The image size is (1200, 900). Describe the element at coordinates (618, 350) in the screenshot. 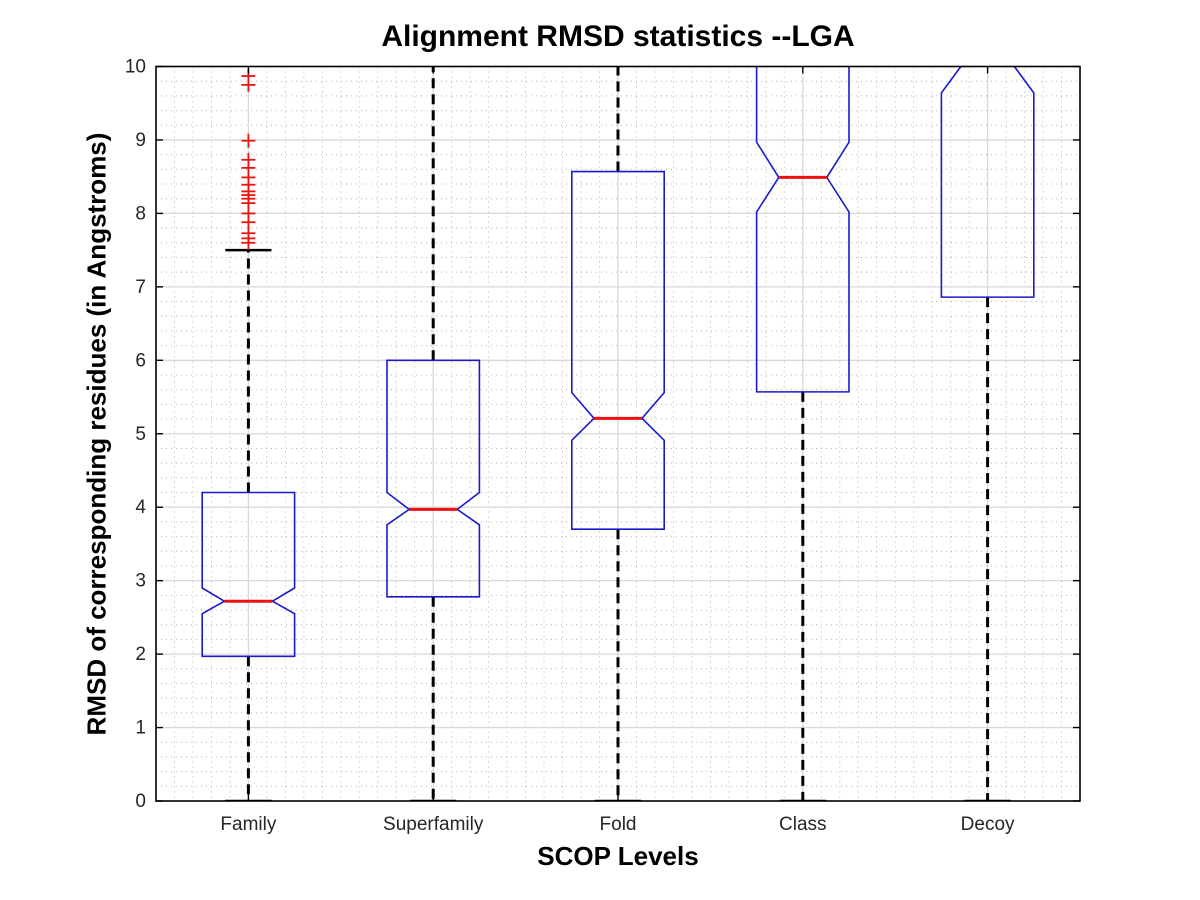

I see `box-fold` at that location.